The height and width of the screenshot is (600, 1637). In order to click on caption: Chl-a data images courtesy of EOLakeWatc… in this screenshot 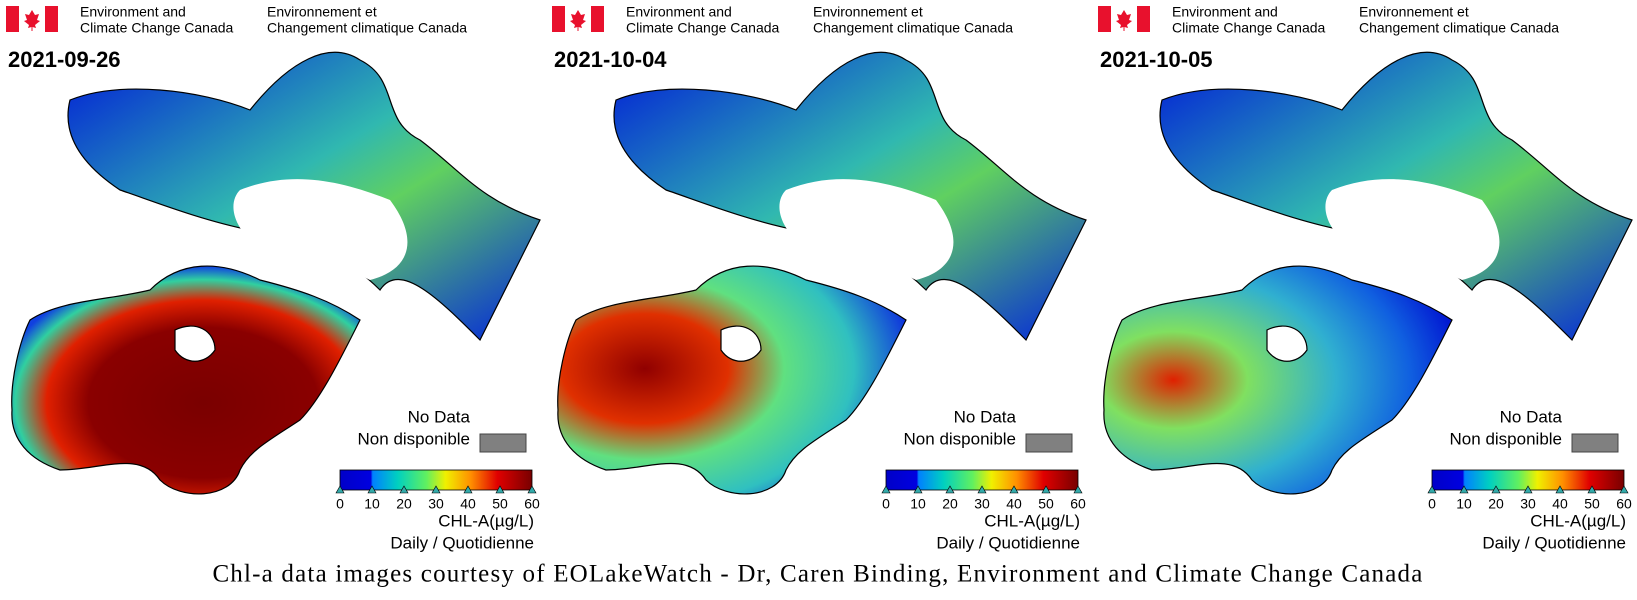, I will do `click(817, 574)`.